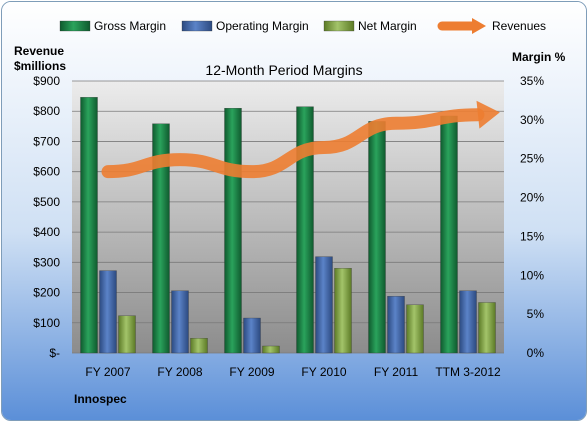  I want to click on left-tick-label: $100, so click(46, 323).